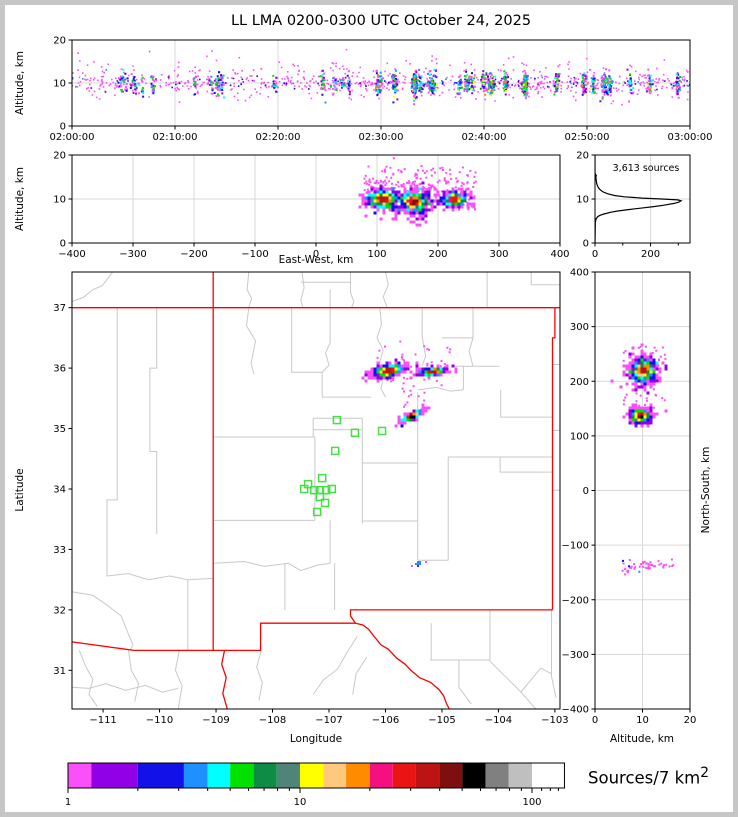 This screenshot has height=817, width=738. What do you see at coordinates (704, 772) in the screenshot?
I see `colorbar-label-sup: 2` at bounding box center [704, 772].